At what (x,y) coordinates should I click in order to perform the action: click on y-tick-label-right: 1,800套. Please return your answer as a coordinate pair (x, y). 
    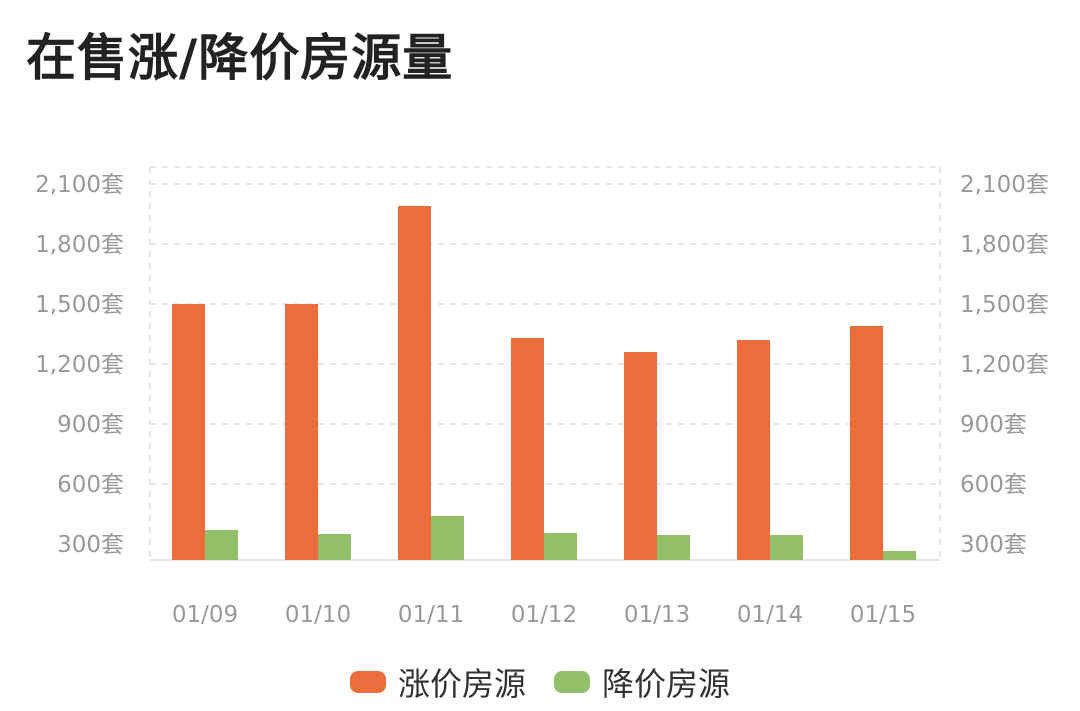
    Looking at the image, I should click on (1004, 245).